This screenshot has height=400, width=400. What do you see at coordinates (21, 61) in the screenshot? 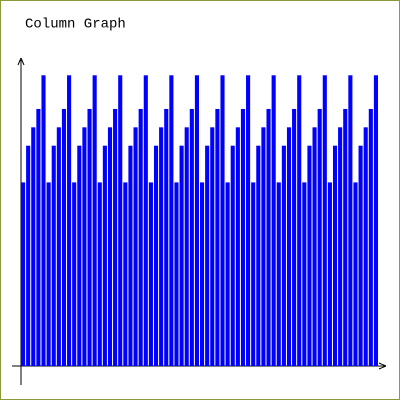
I see `y-axis-arrow` at bounding box center [21, 61].